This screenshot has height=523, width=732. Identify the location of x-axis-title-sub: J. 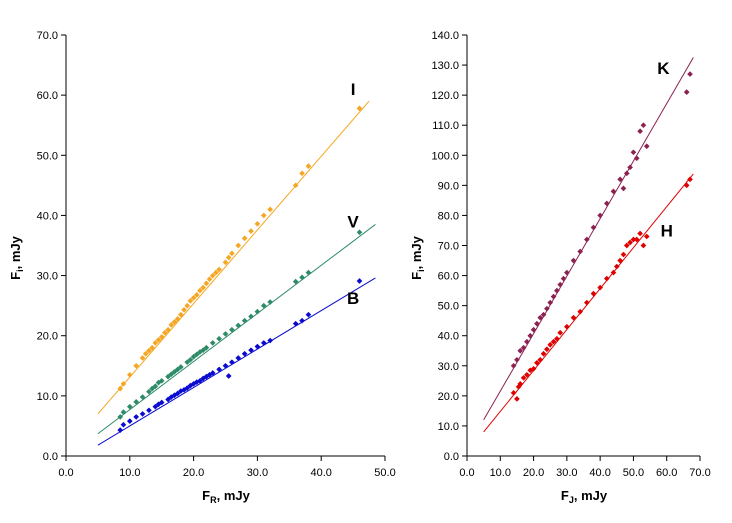
(571, 500).